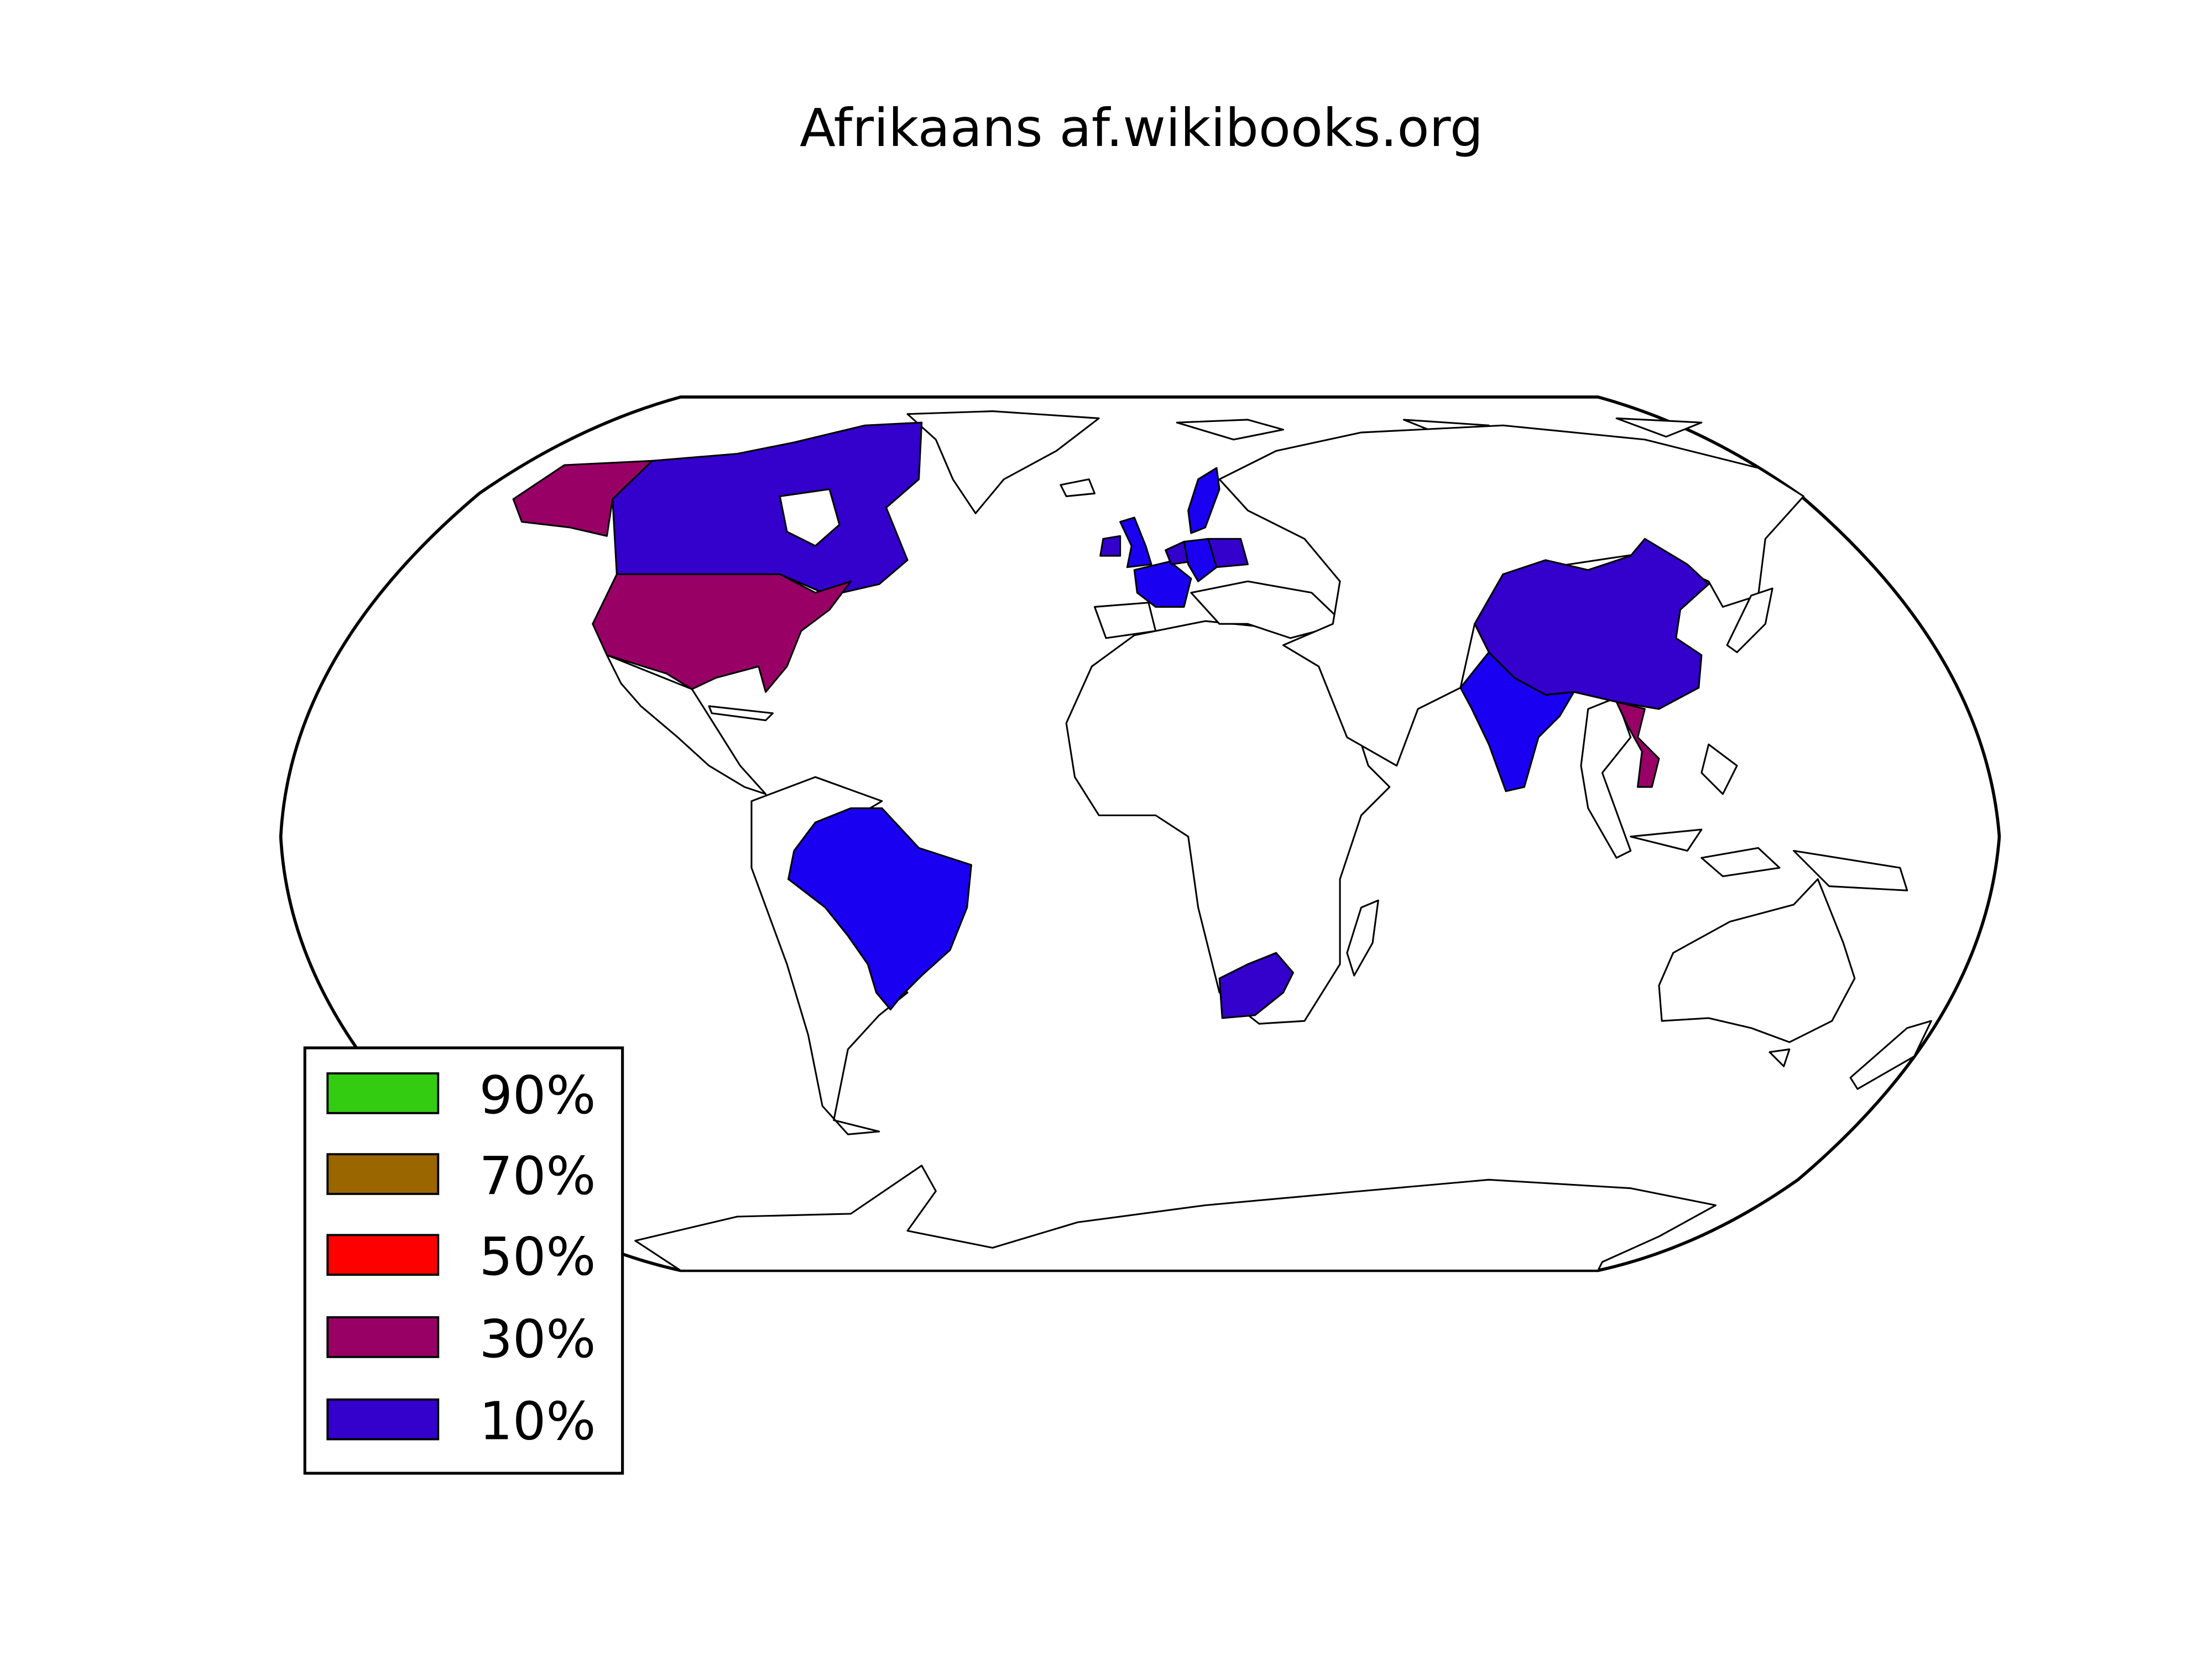 This screenshot has width=2212, height=1659. I want to click on hudson-bay, so click(810, 517).